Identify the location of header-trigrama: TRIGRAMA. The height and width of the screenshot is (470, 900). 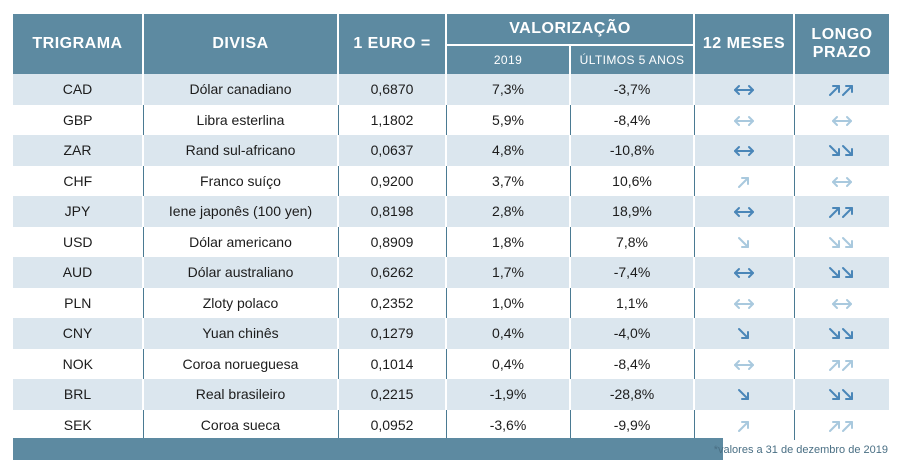
(78, 44).